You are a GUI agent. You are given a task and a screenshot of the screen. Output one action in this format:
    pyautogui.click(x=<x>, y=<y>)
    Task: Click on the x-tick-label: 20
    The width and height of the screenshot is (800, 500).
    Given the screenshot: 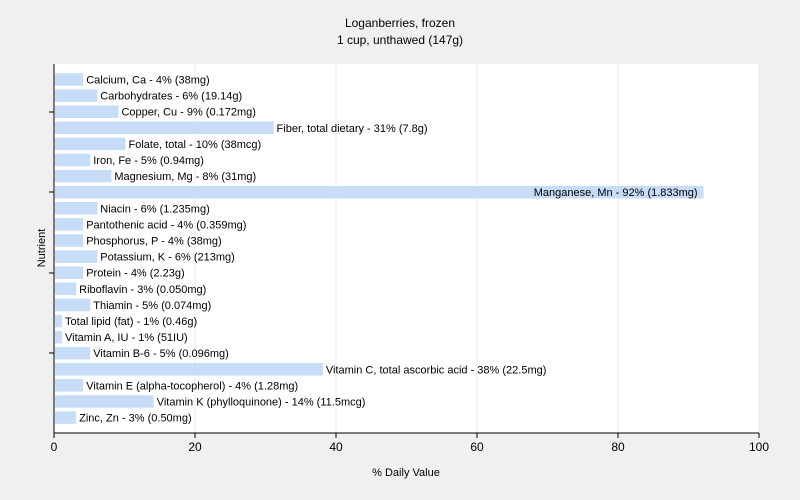 What is the action you would take?
    pyautogui.click(x=195, y=447)
    